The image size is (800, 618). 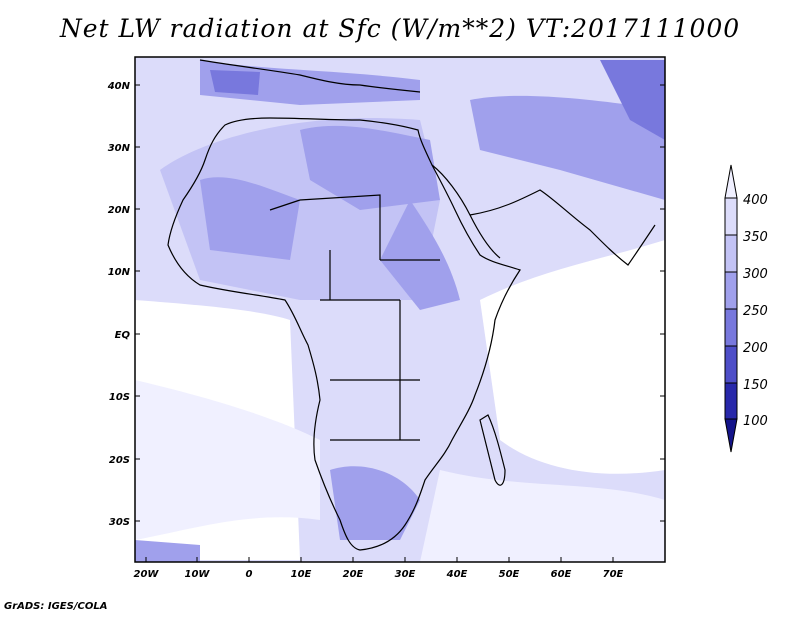 I want to click on lat-label: 20N, so click(x=119, y=210).